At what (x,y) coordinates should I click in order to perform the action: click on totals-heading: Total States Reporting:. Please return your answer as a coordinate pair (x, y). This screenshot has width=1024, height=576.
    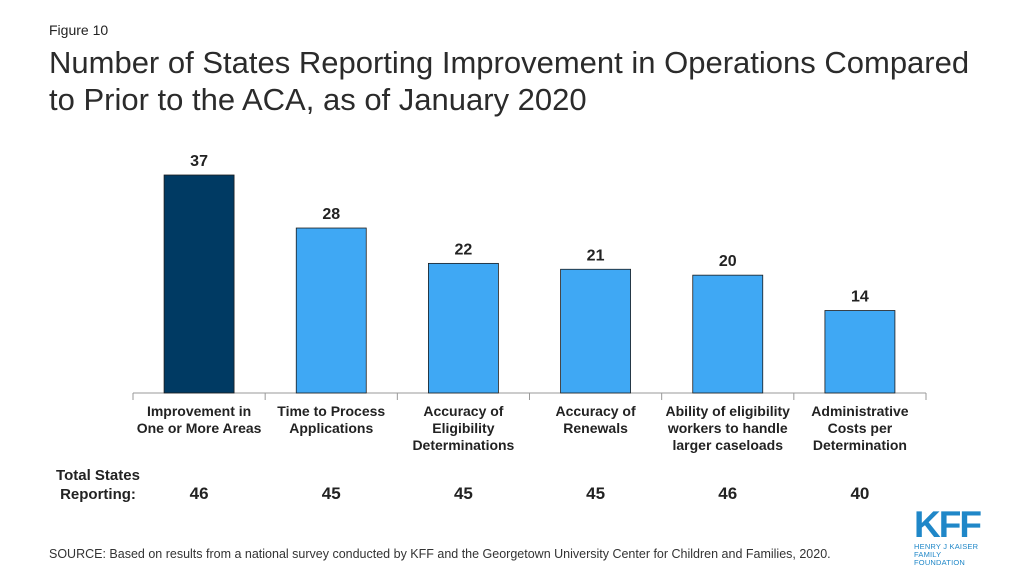
    Looking at the image, I should click on (98, 485).